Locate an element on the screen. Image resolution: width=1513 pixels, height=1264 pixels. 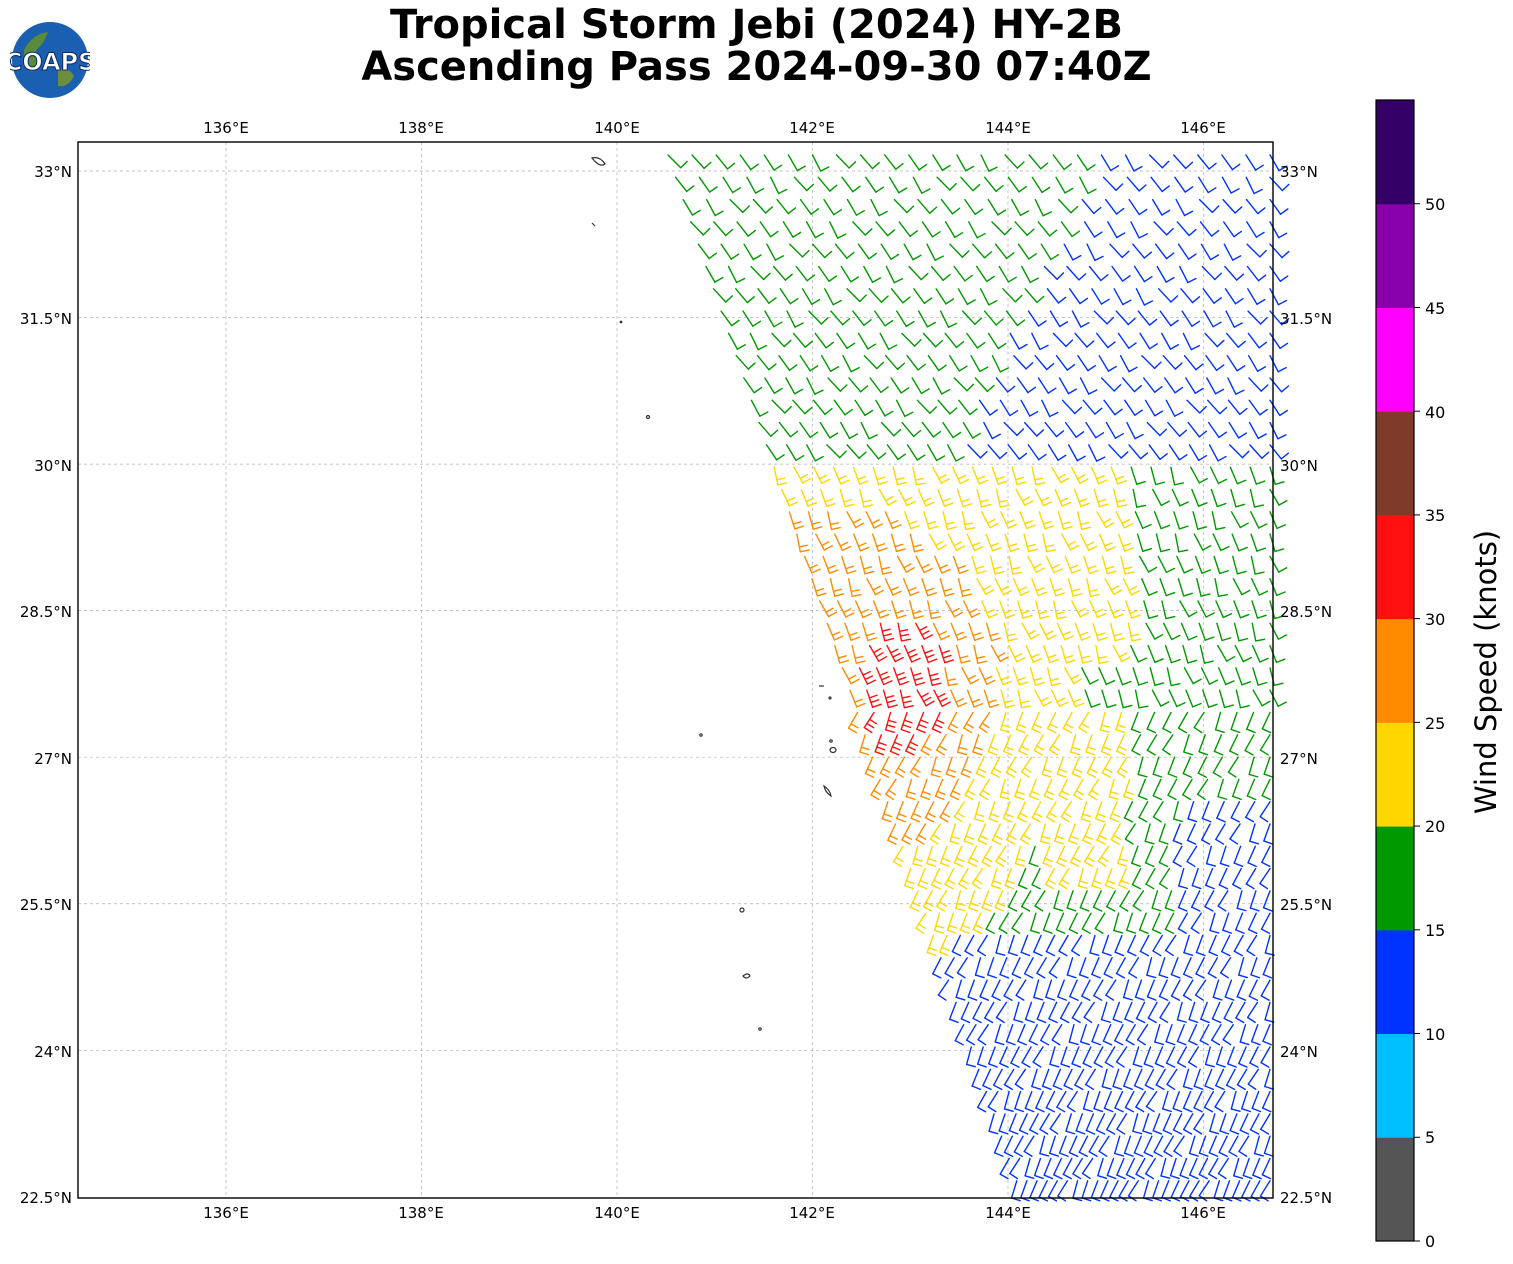
lat-tick-label: 25.5°N is located at coordinates (46, 905).